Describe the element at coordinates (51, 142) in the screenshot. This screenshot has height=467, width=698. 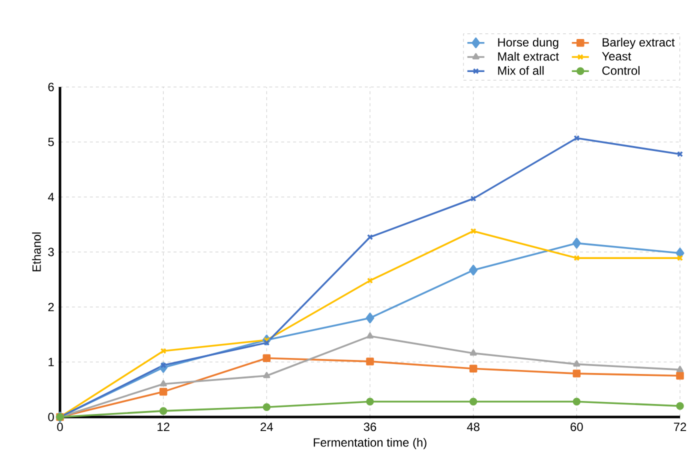
I see `y-tick-label: 5` at that location.